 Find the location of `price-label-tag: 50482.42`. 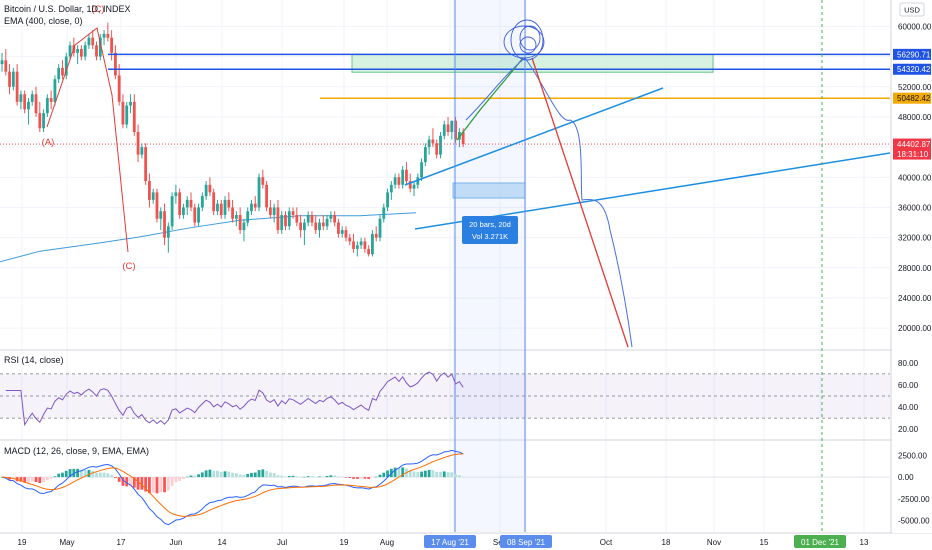

price-label-tag: 50482.42 is located at coordinates (912, 98).